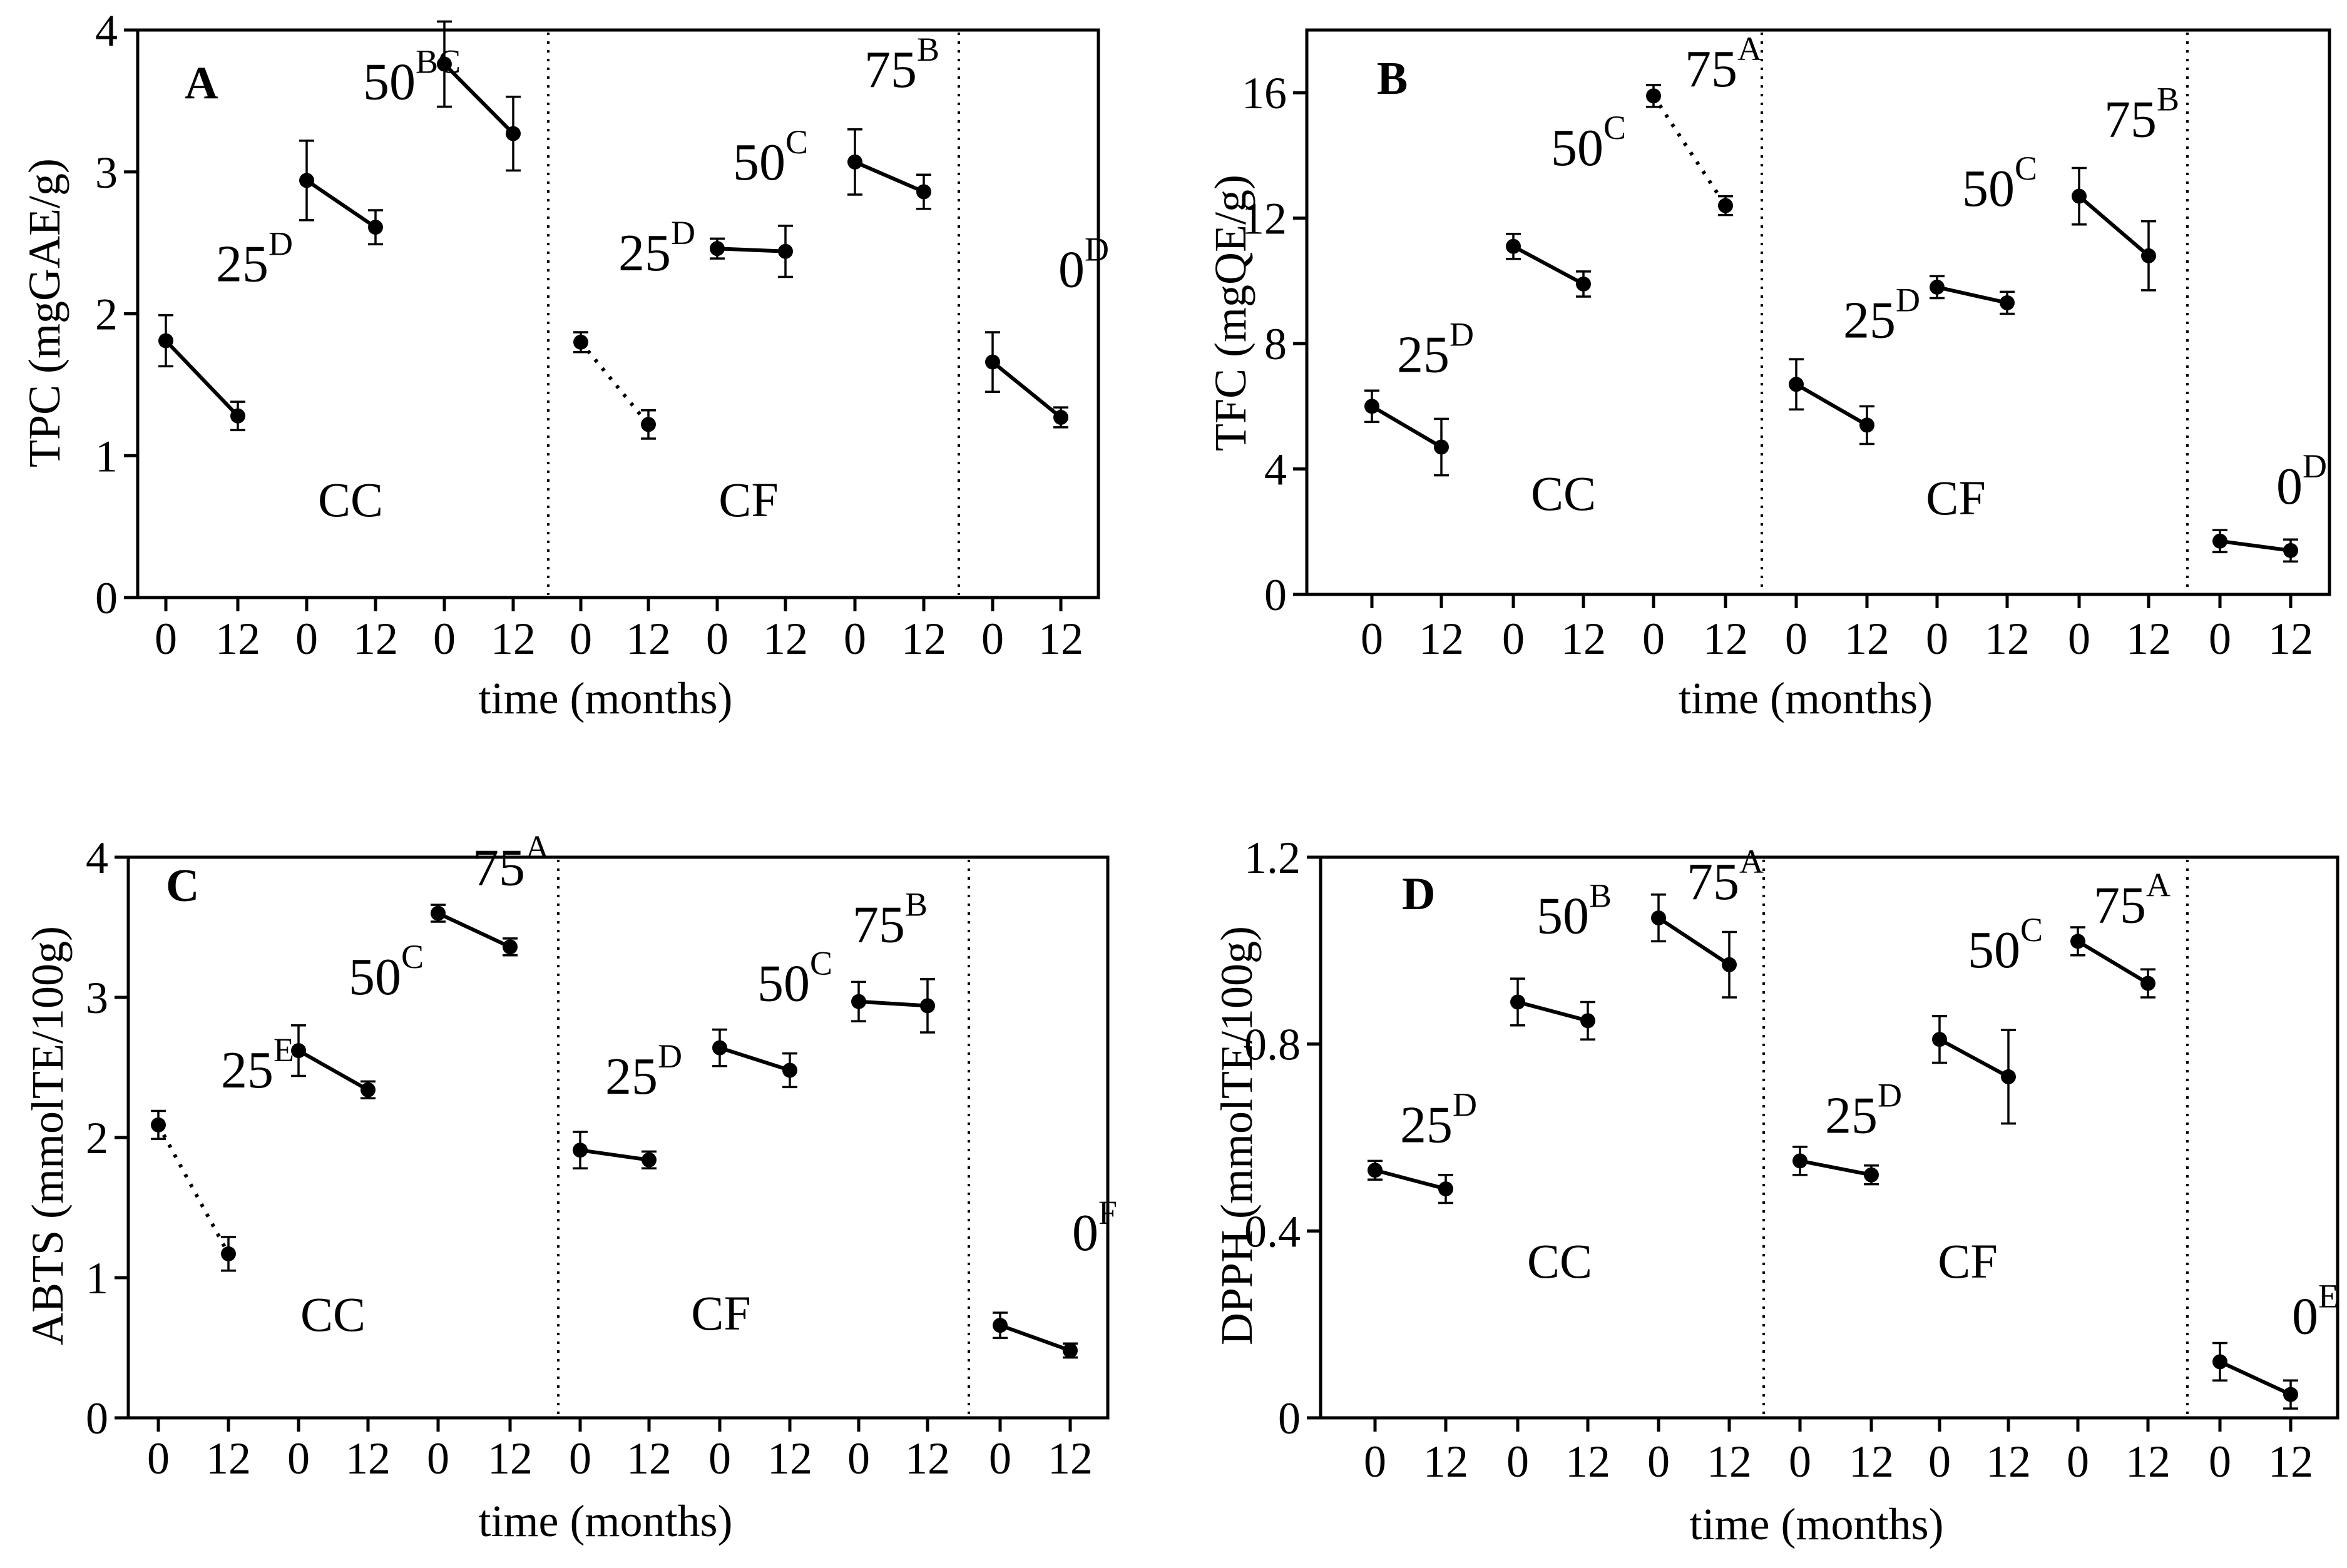 This screenshot has width=2347, height=1568. Describe the element at coordinates (1994, 950) in the screenshot. I see `panel-D-series-4-level-value: 50` at that location.